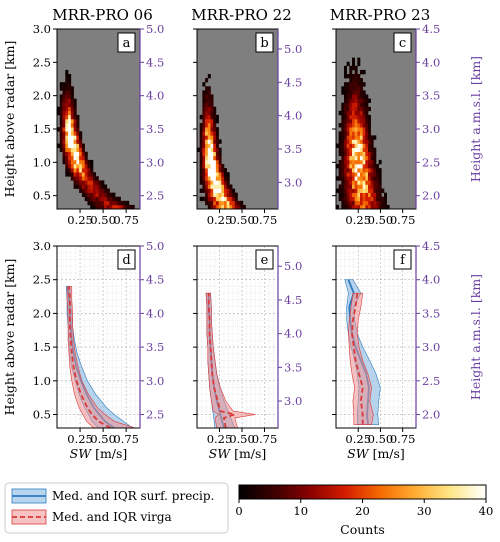 The width and height of the screenshot is (500, 542). What do you see at coordinates (42, 280) in the screenshot?
I see `y-tick-label: 2.5` at bounding box center [42, 280].